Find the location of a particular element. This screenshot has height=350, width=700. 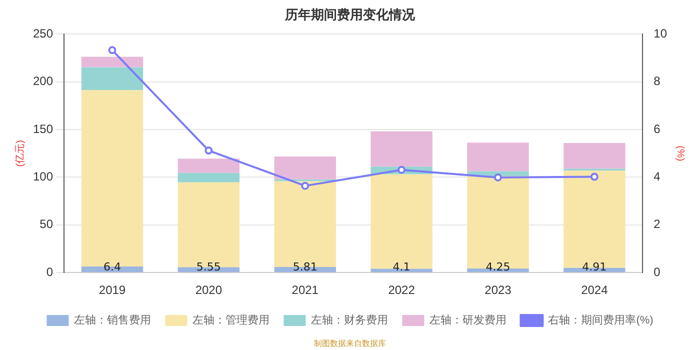

legend-label: 左轴：管理费用 is located at coordinates (231, 320).